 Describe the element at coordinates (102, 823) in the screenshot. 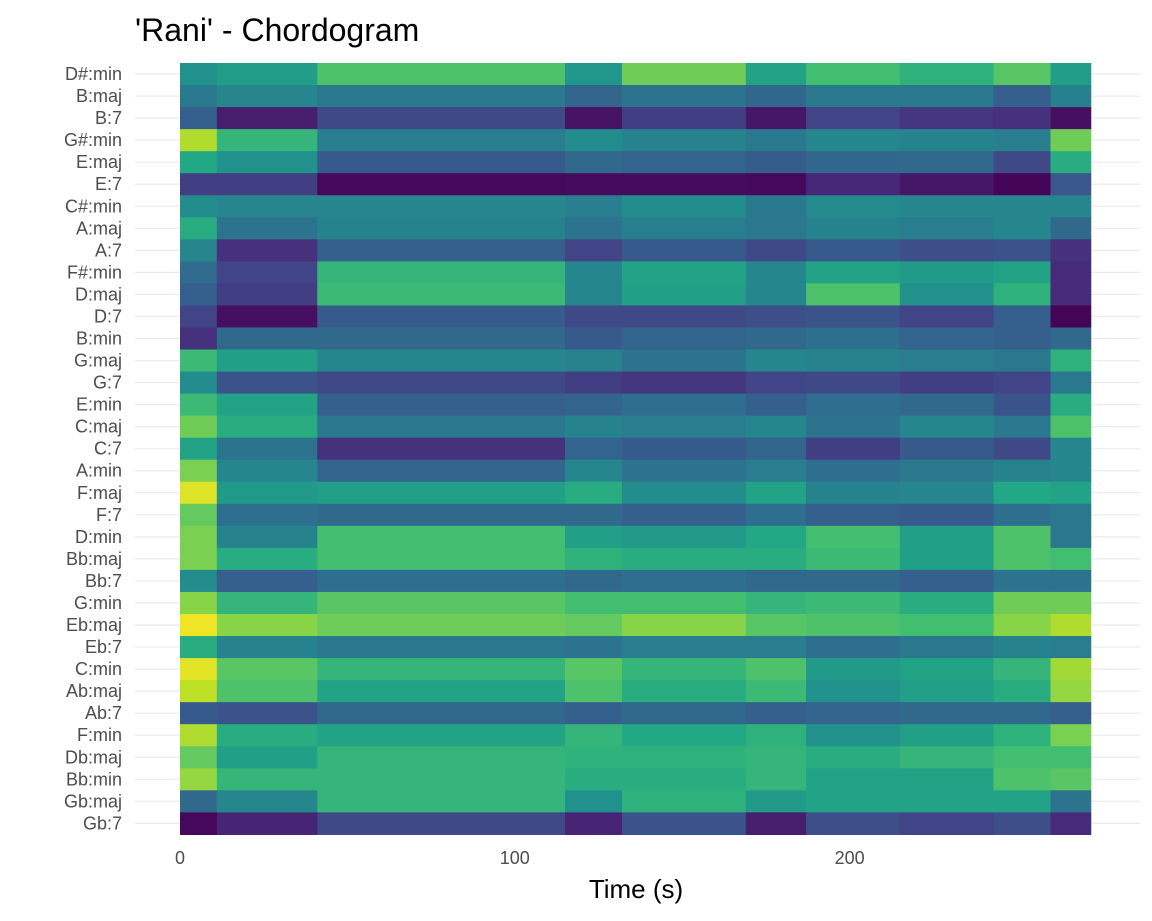

I see `y-tick-label: Gb:7` at that location.